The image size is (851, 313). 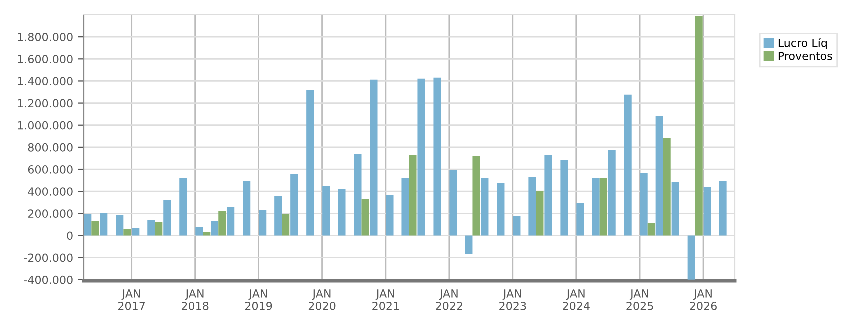 I want to click on y-tick-label: 1.400.000, so click(x=45, y=81).